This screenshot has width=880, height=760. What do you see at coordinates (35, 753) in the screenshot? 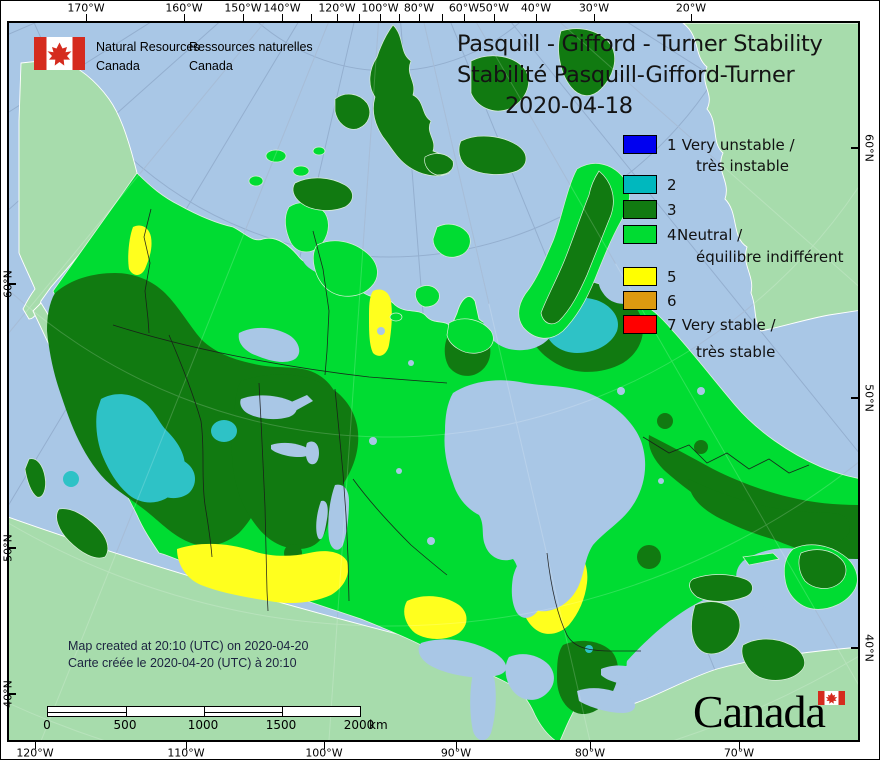
I see `axis-label-bottom: 120°W` at bounding box center [35, 753].